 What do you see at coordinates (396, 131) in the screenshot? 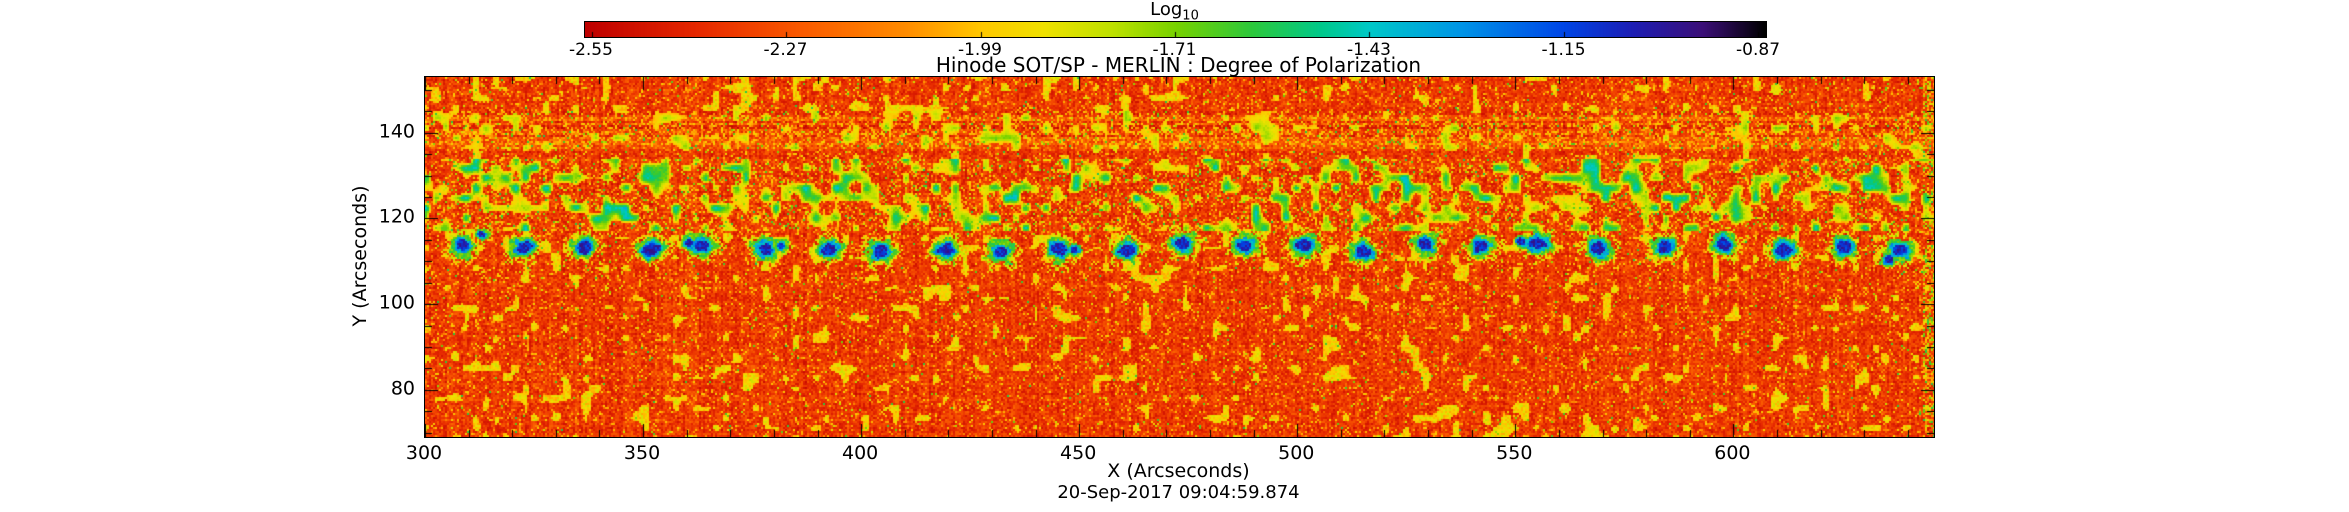
I see `y-tick-label: 140` at bounding box center [396, 131].